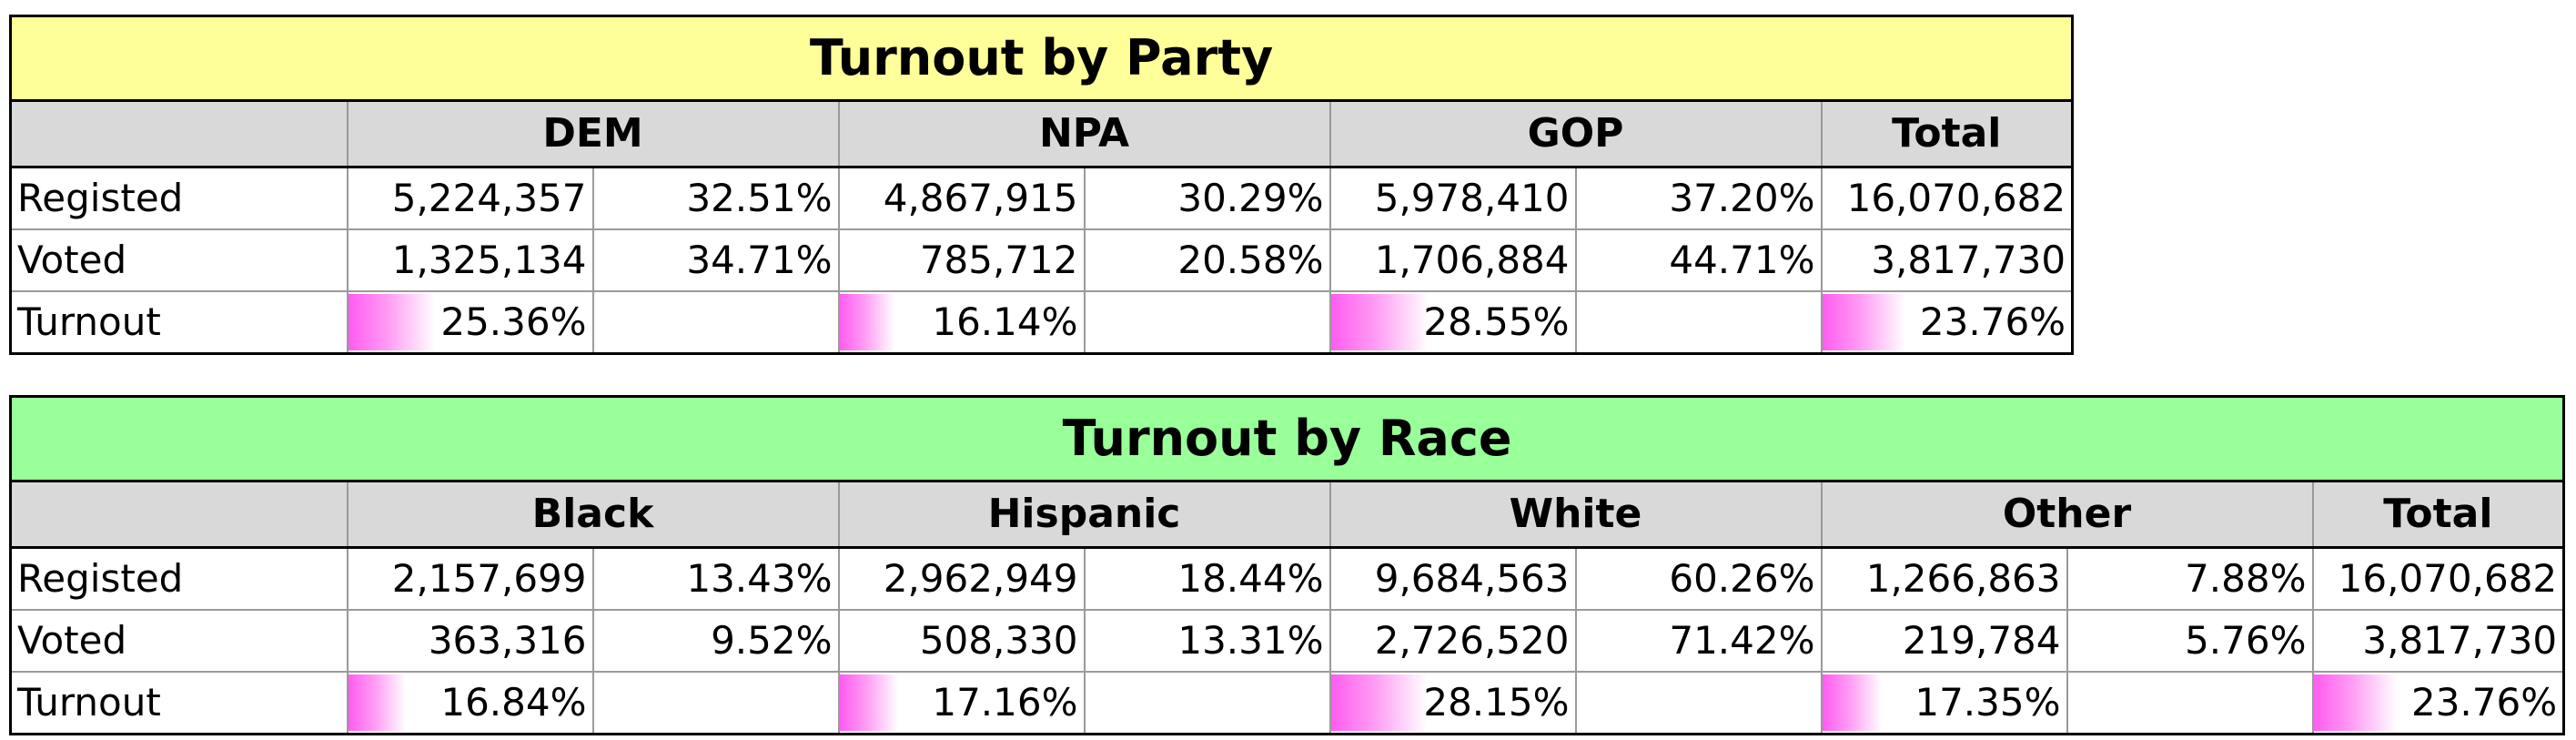 The width and height of the screenshot is (2576, 740). Describe the element at coordinates (1207, 641) in the screenshot. I see `cell-hispanic-voted-pct: 13.31%` at that location.